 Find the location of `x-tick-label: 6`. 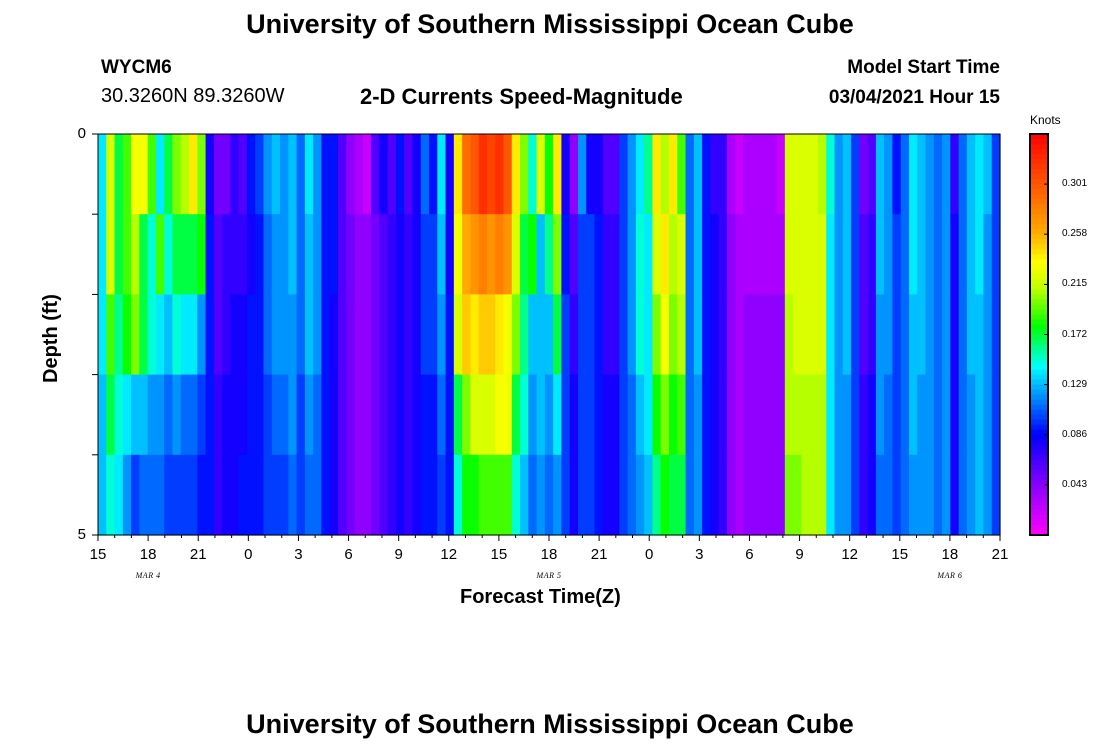

x-tick-label: 6 is located at coordinates (348, 554).